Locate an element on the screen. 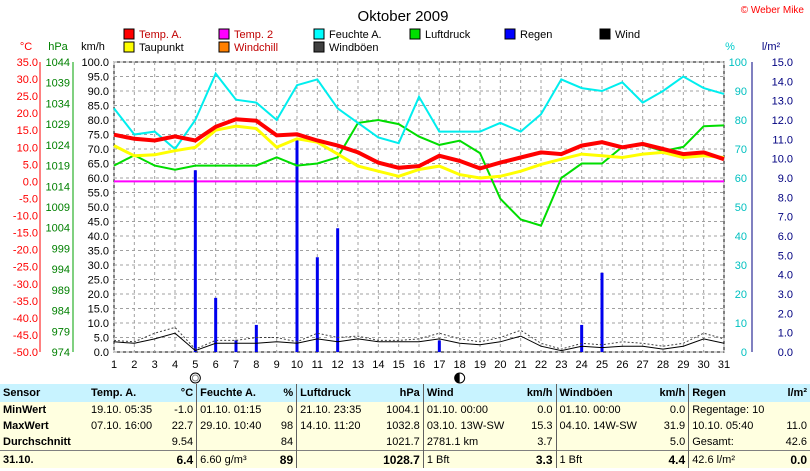 The width and height of the screenshot is (810, 471). wind-value: 0.0 is located at coordinates (538, 410).